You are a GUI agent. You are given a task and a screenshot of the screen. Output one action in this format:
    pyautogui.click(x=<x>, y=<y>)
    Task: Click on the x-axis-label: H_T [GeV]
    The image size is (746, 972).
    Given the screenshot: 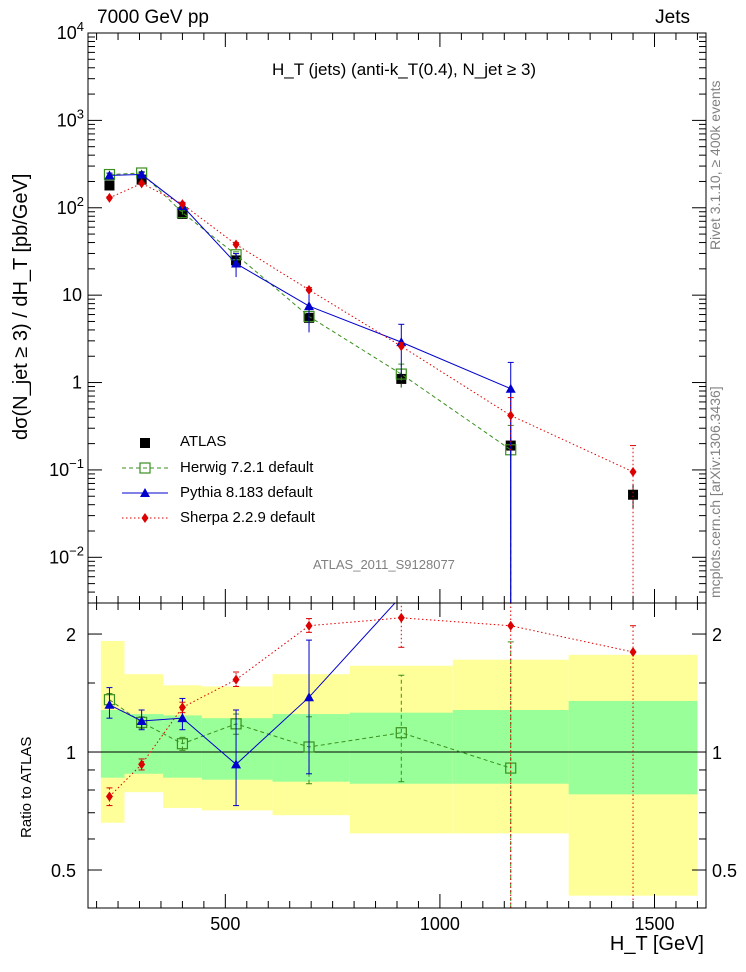 What is the action you would take?
    pyautogui.click(x=656, y=944)
    